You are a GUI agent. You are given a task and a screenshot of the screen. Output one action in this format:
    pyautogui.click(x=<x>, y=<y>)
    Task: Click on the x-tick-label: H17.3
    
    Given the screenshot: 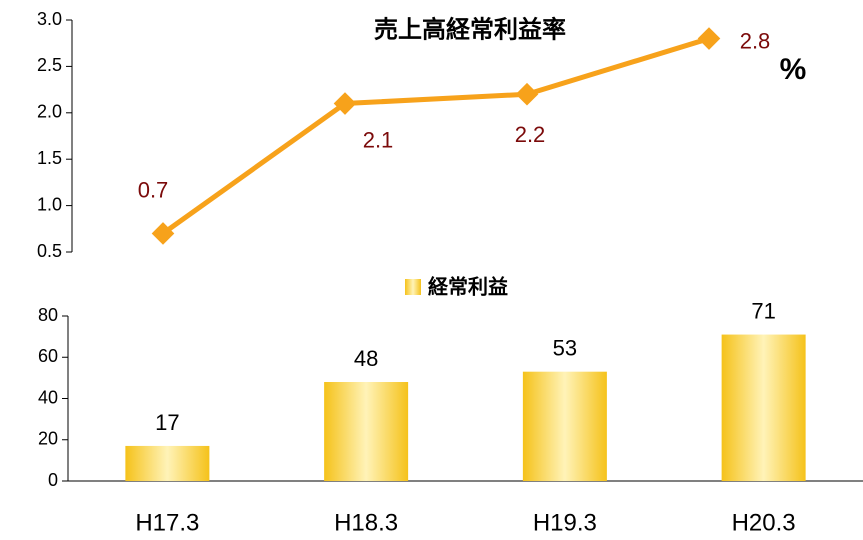 What is the action you would take?
    pyautogui.click(x=167, y=522)
    